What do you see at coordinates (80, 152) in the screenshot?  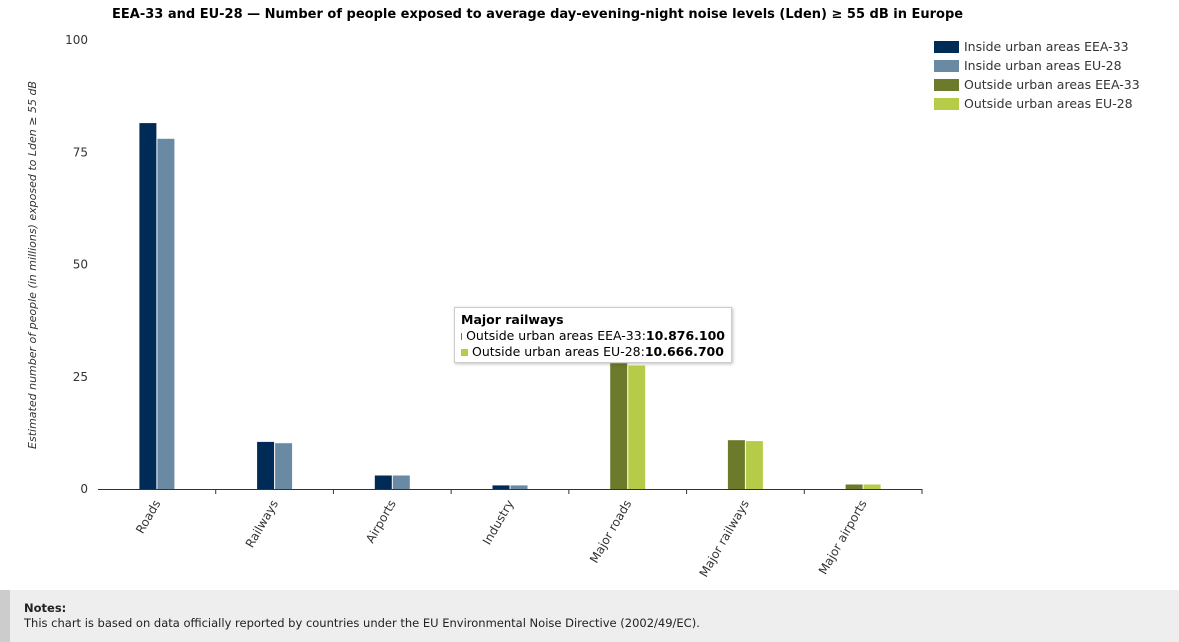 I see `y-tick-label: 75` at bounding box center [80, 152].